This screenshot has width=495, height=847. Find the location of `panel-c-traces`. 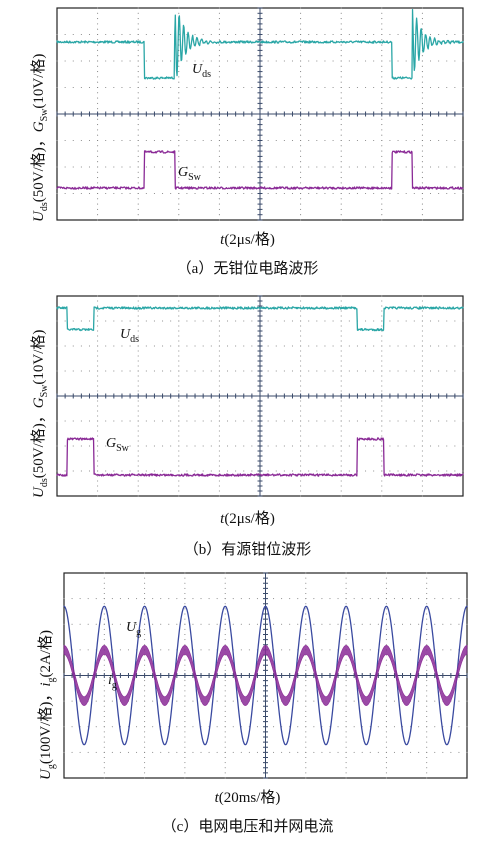

panel-c-traces is located at coordinates (265, 675).